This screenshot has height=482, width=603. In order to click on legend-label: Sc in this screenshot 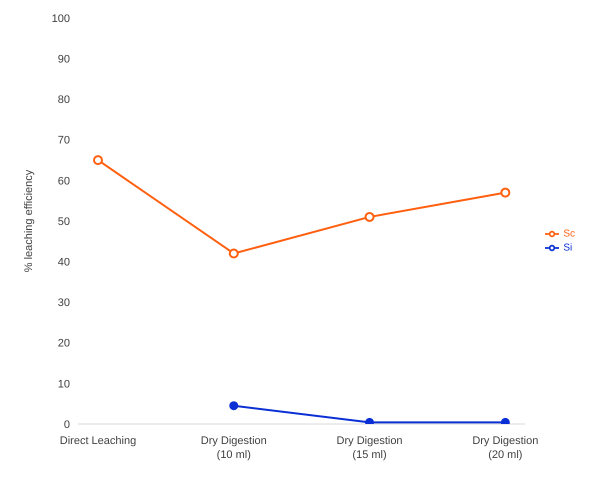, I will do `click(569, 234)`.